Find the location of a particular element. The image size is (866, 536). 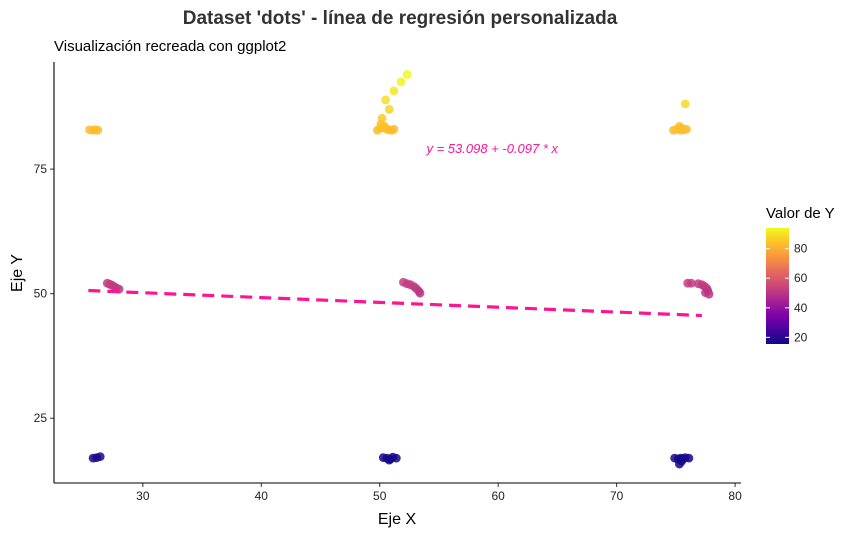

regression-line is located at coordinates (395, 303).